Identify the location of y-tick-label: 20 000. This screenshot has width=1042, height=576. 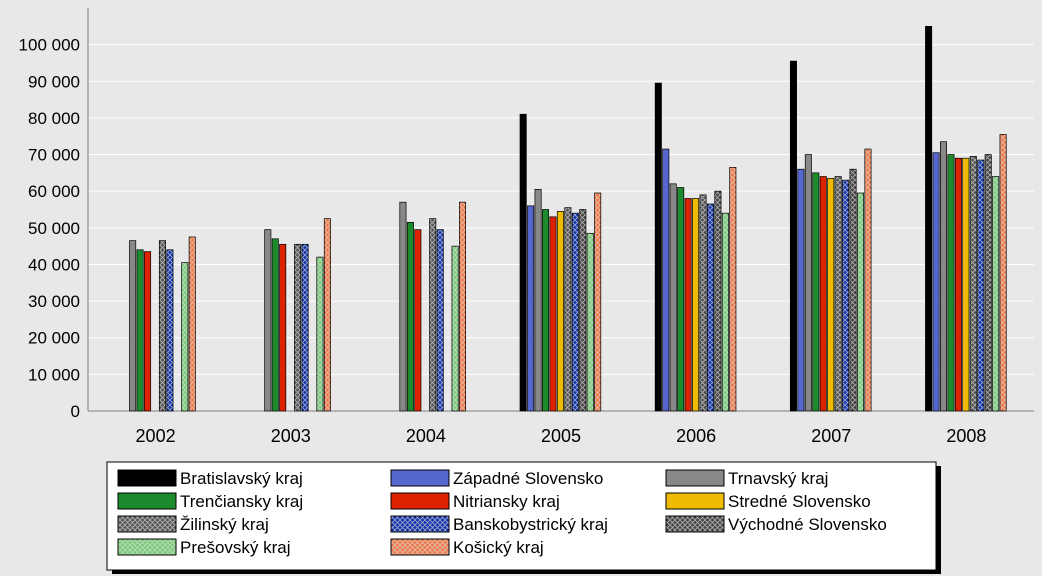
(54, 338).